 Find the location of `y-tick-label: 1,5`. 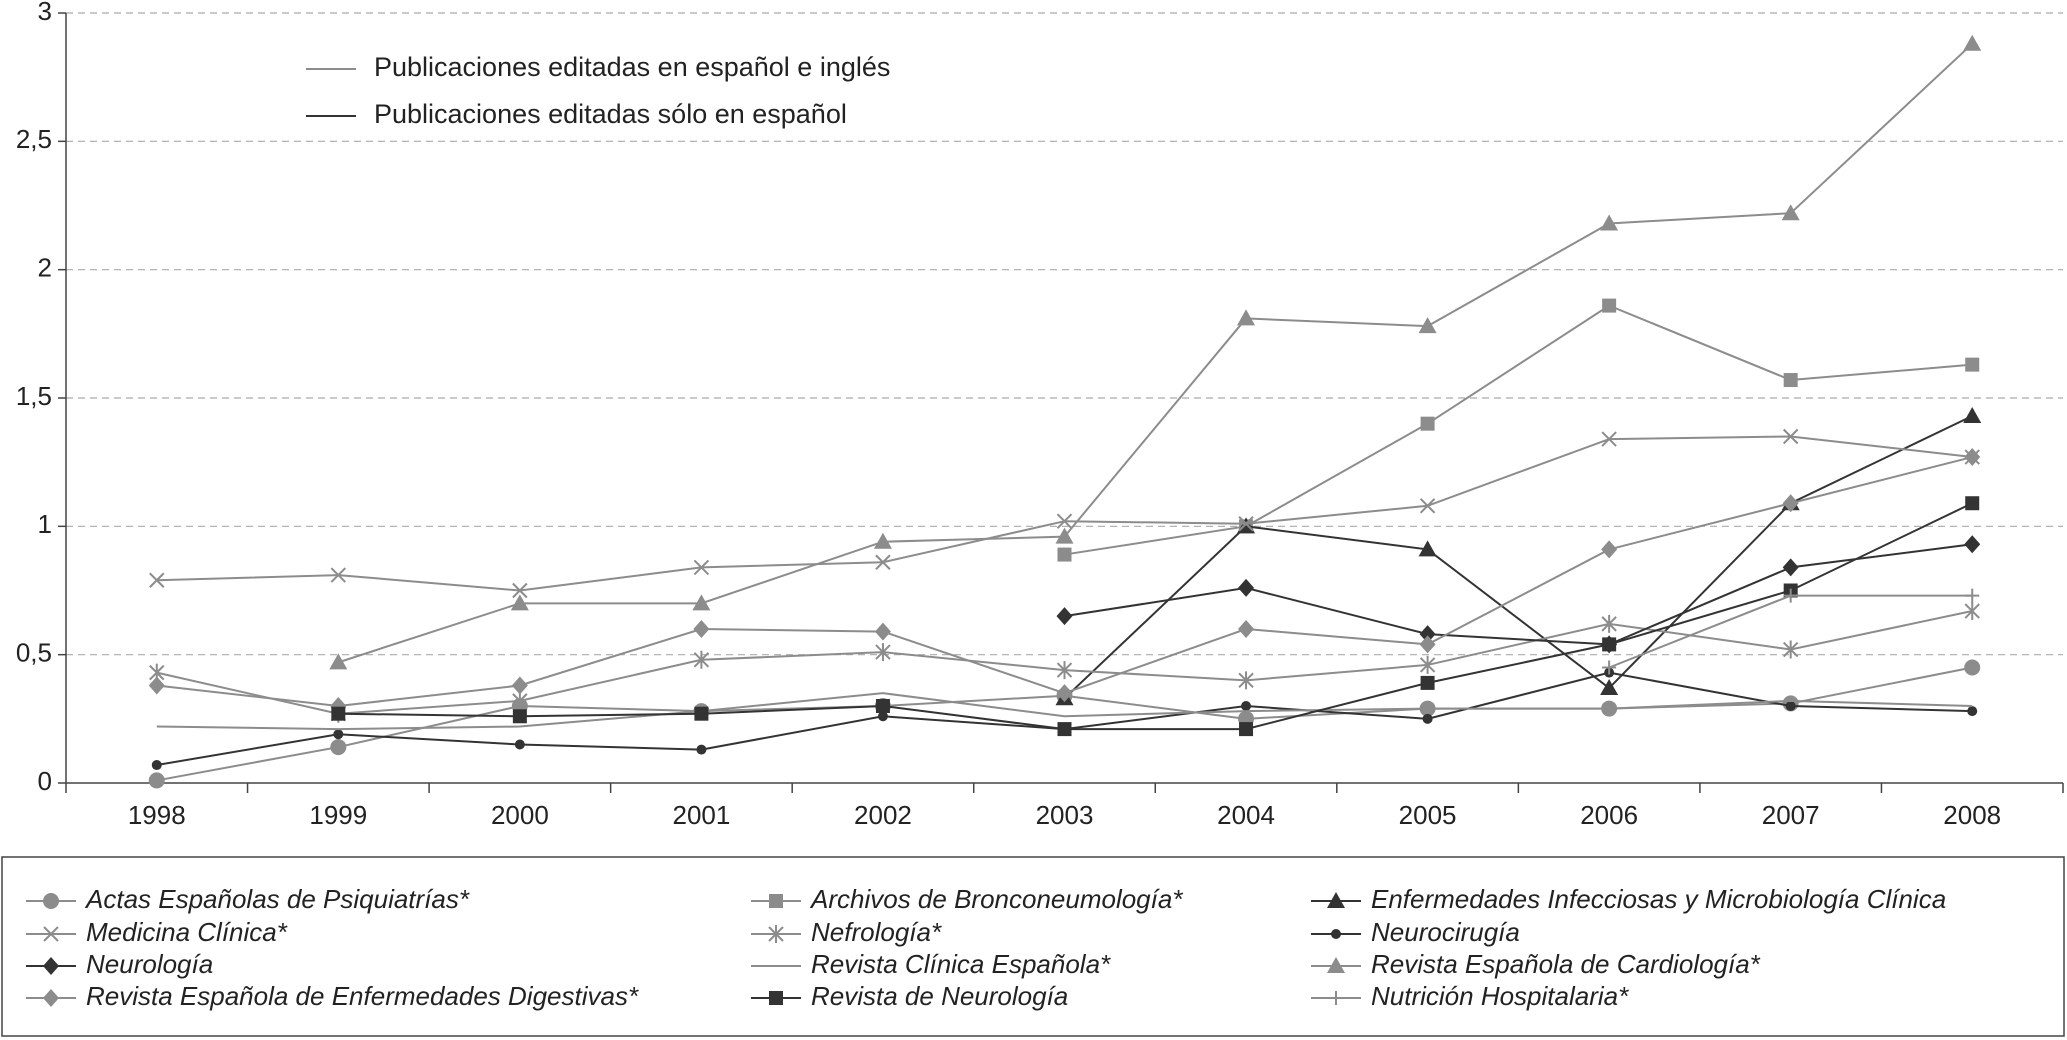

y-tick-label: 1,5 is located at coordinates (34, 396).